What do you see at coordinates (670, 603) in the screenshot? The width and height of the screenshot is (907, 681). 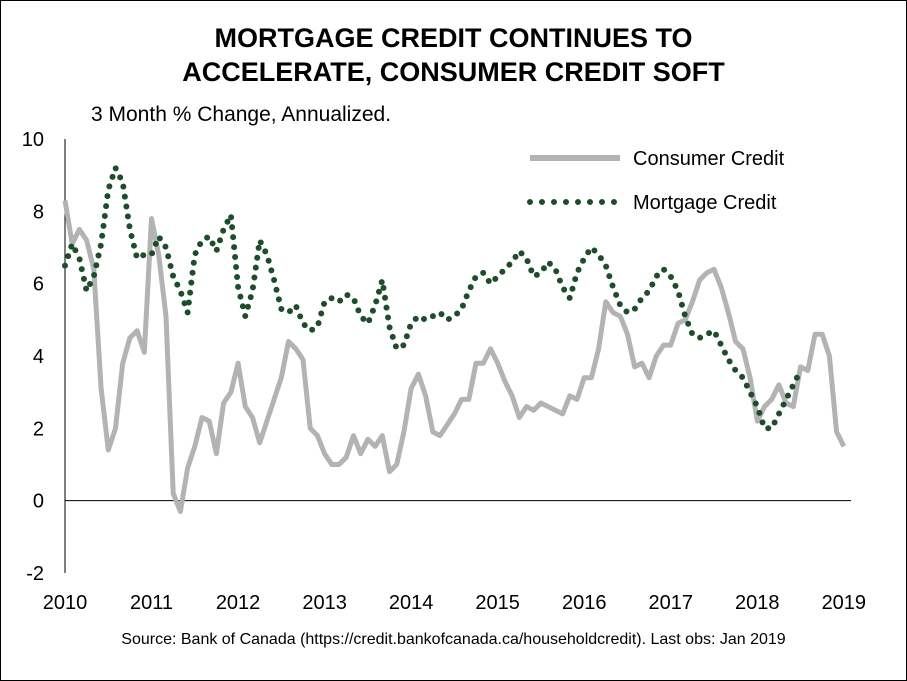 I see `x-tick-label: 2017` at bounding box center [670, 603].